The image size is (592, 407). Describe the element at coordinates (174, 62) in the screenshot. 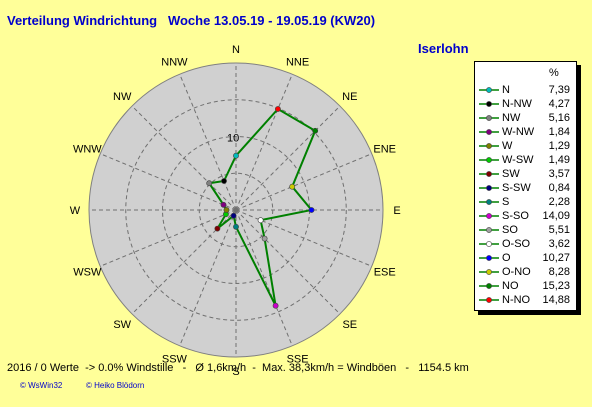

I see `direction-label-nnw: NNW` at that location.